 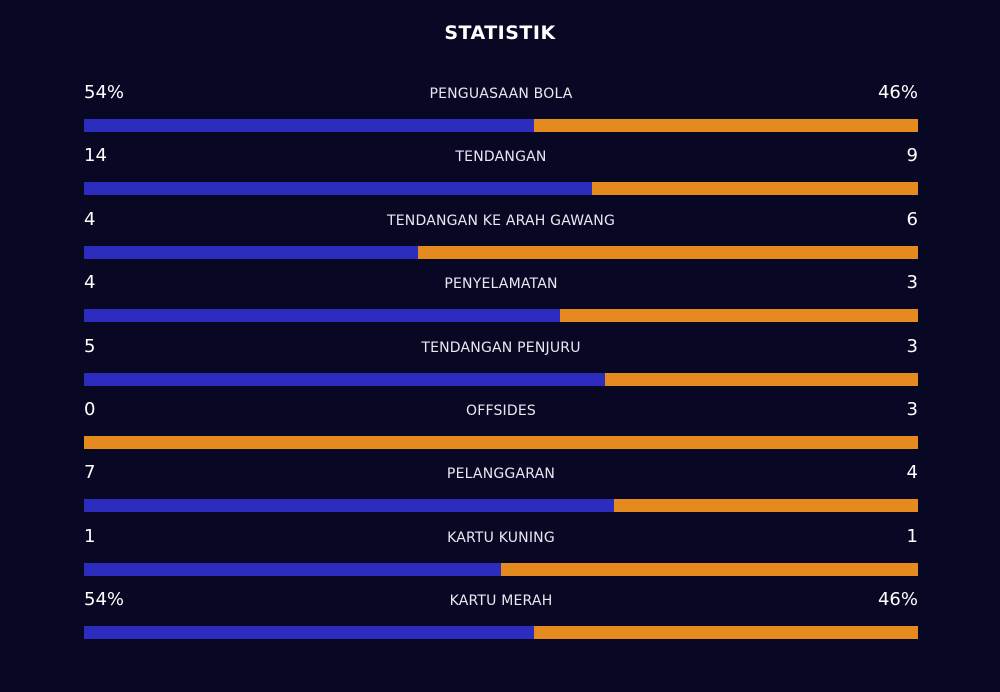 What do you see at coordinates (501, 601) in the screenshot?
I see `stat-label: KARTU MERAH` at bounding box center [501, 601].